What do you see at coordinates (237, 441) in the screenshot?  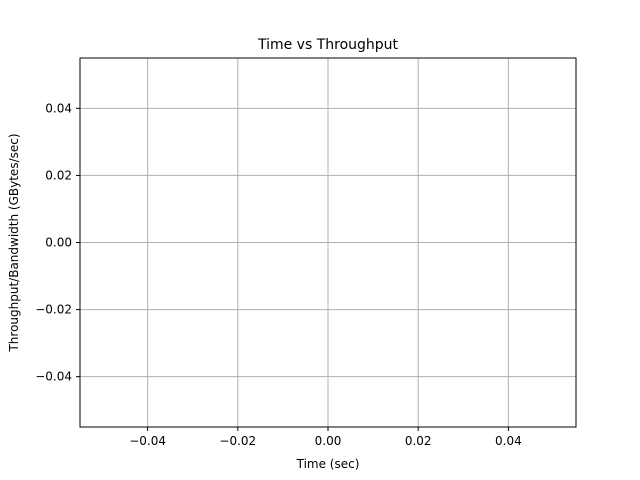 I see `x-tick-label: −0.02` at bounding box center [237, 441].